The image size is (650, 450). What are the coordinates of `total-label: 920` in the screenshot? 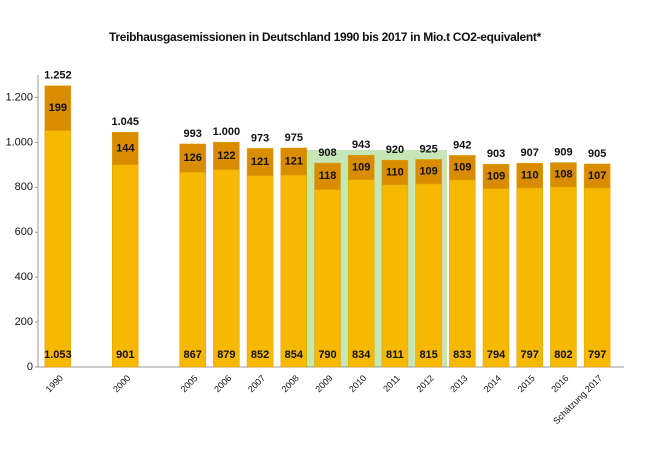 It's located at (395, 150).